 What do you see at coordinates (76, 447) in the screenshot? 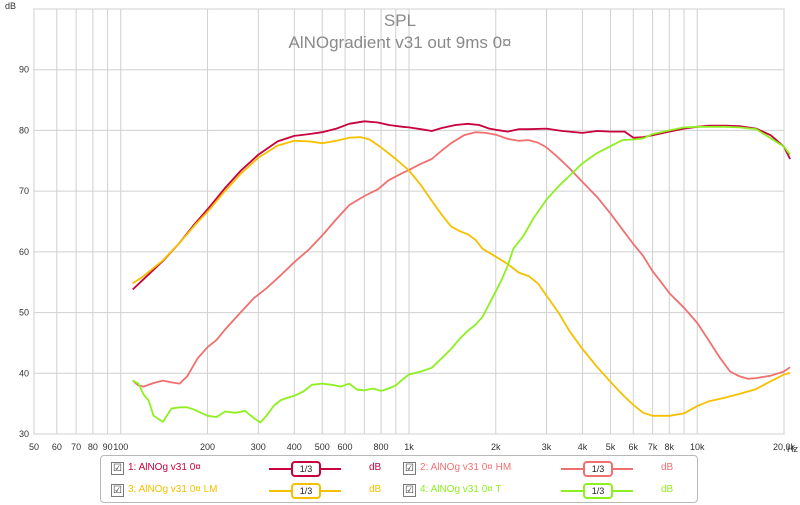
I see `x-tick-label: 70` at bounding box center [76, 447].